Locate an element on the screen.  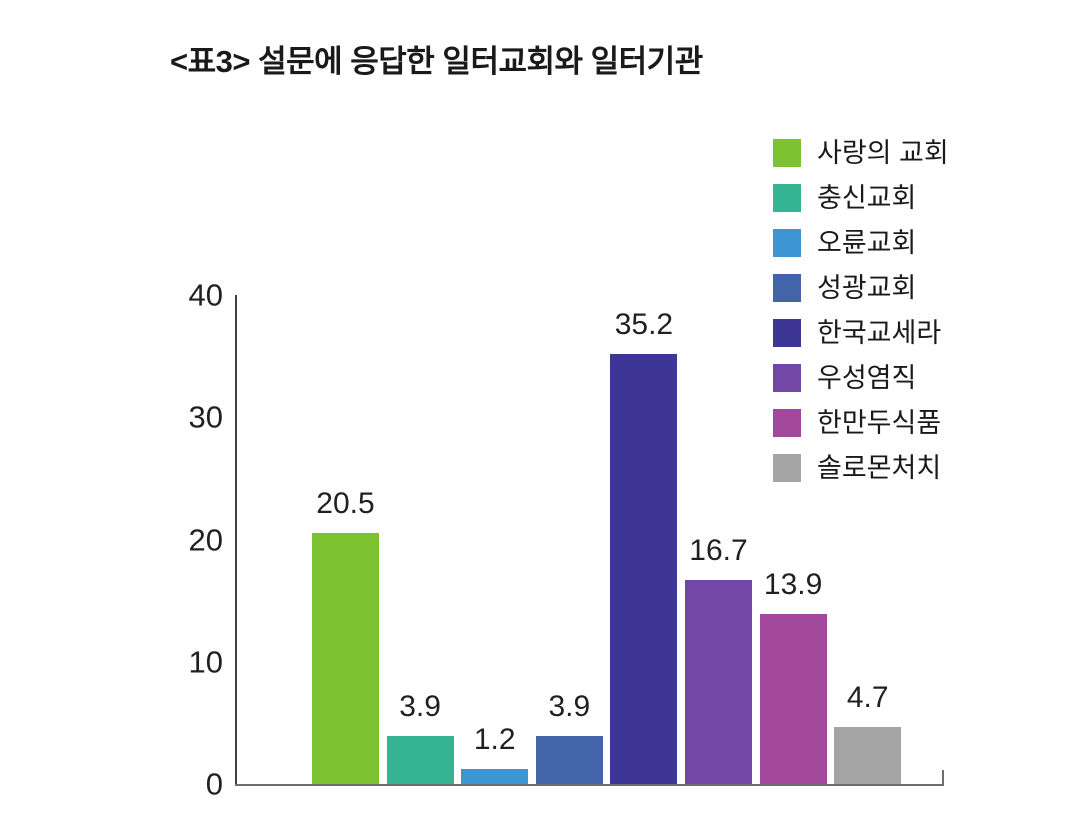
legend-label: 성광교회 is located at coordinates (867, 287).